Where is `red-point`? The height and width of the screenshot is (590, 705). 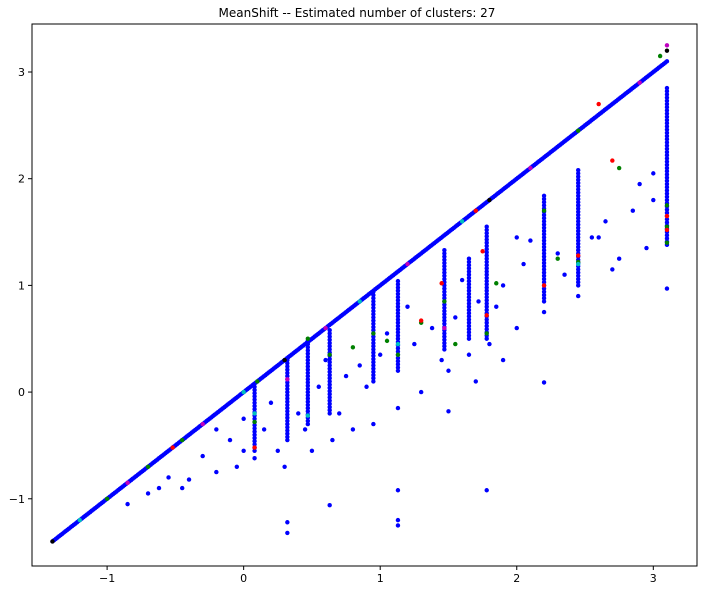
red-point is located at coordinates (667, 216).